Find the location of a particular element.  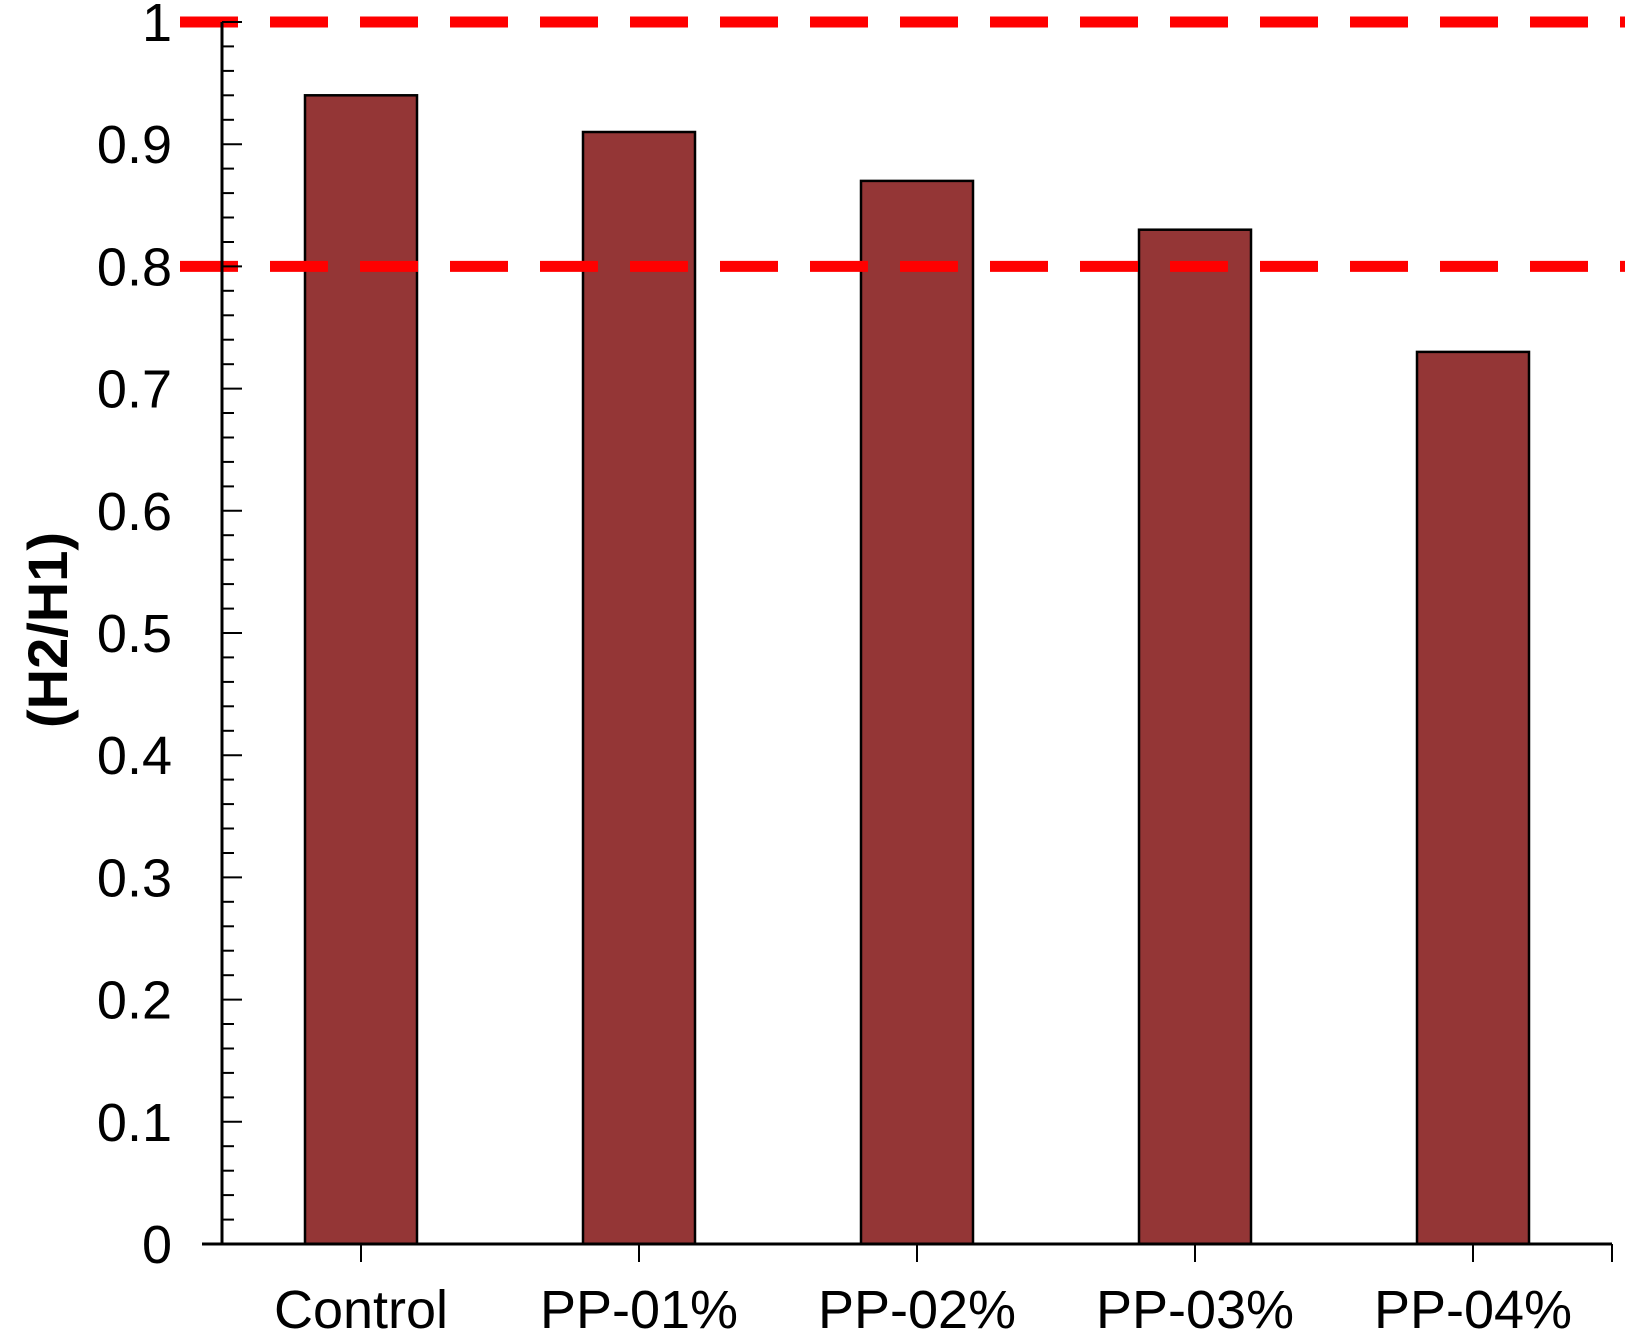

y-tick-label: 0.4 is located at coordinates (134, 756).